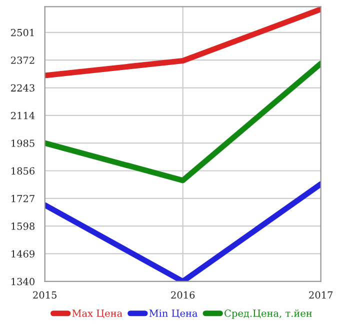 This screenshot has height=335, width=345. What do you see at coordinates (23, 254) in the screenshot?
I see `y-tick-label: 1469` at bounding box center [23, 254].